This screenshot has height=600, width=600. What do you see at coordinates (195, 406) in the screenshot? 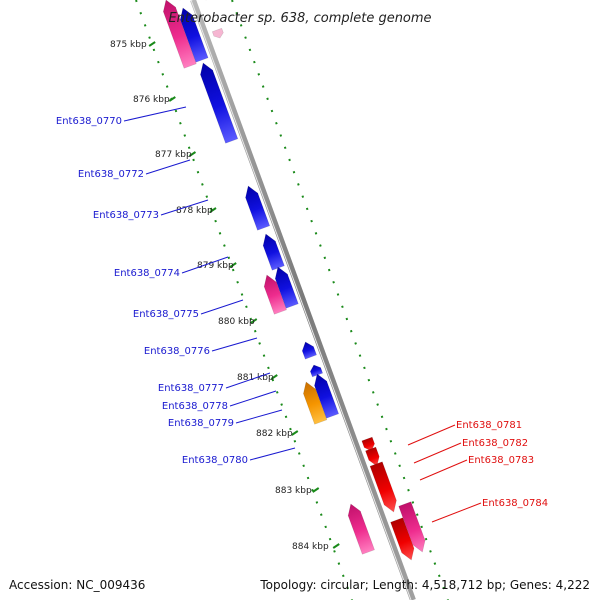
I see `gene-label: Ent638_0778` at bounding box center [195, 406].